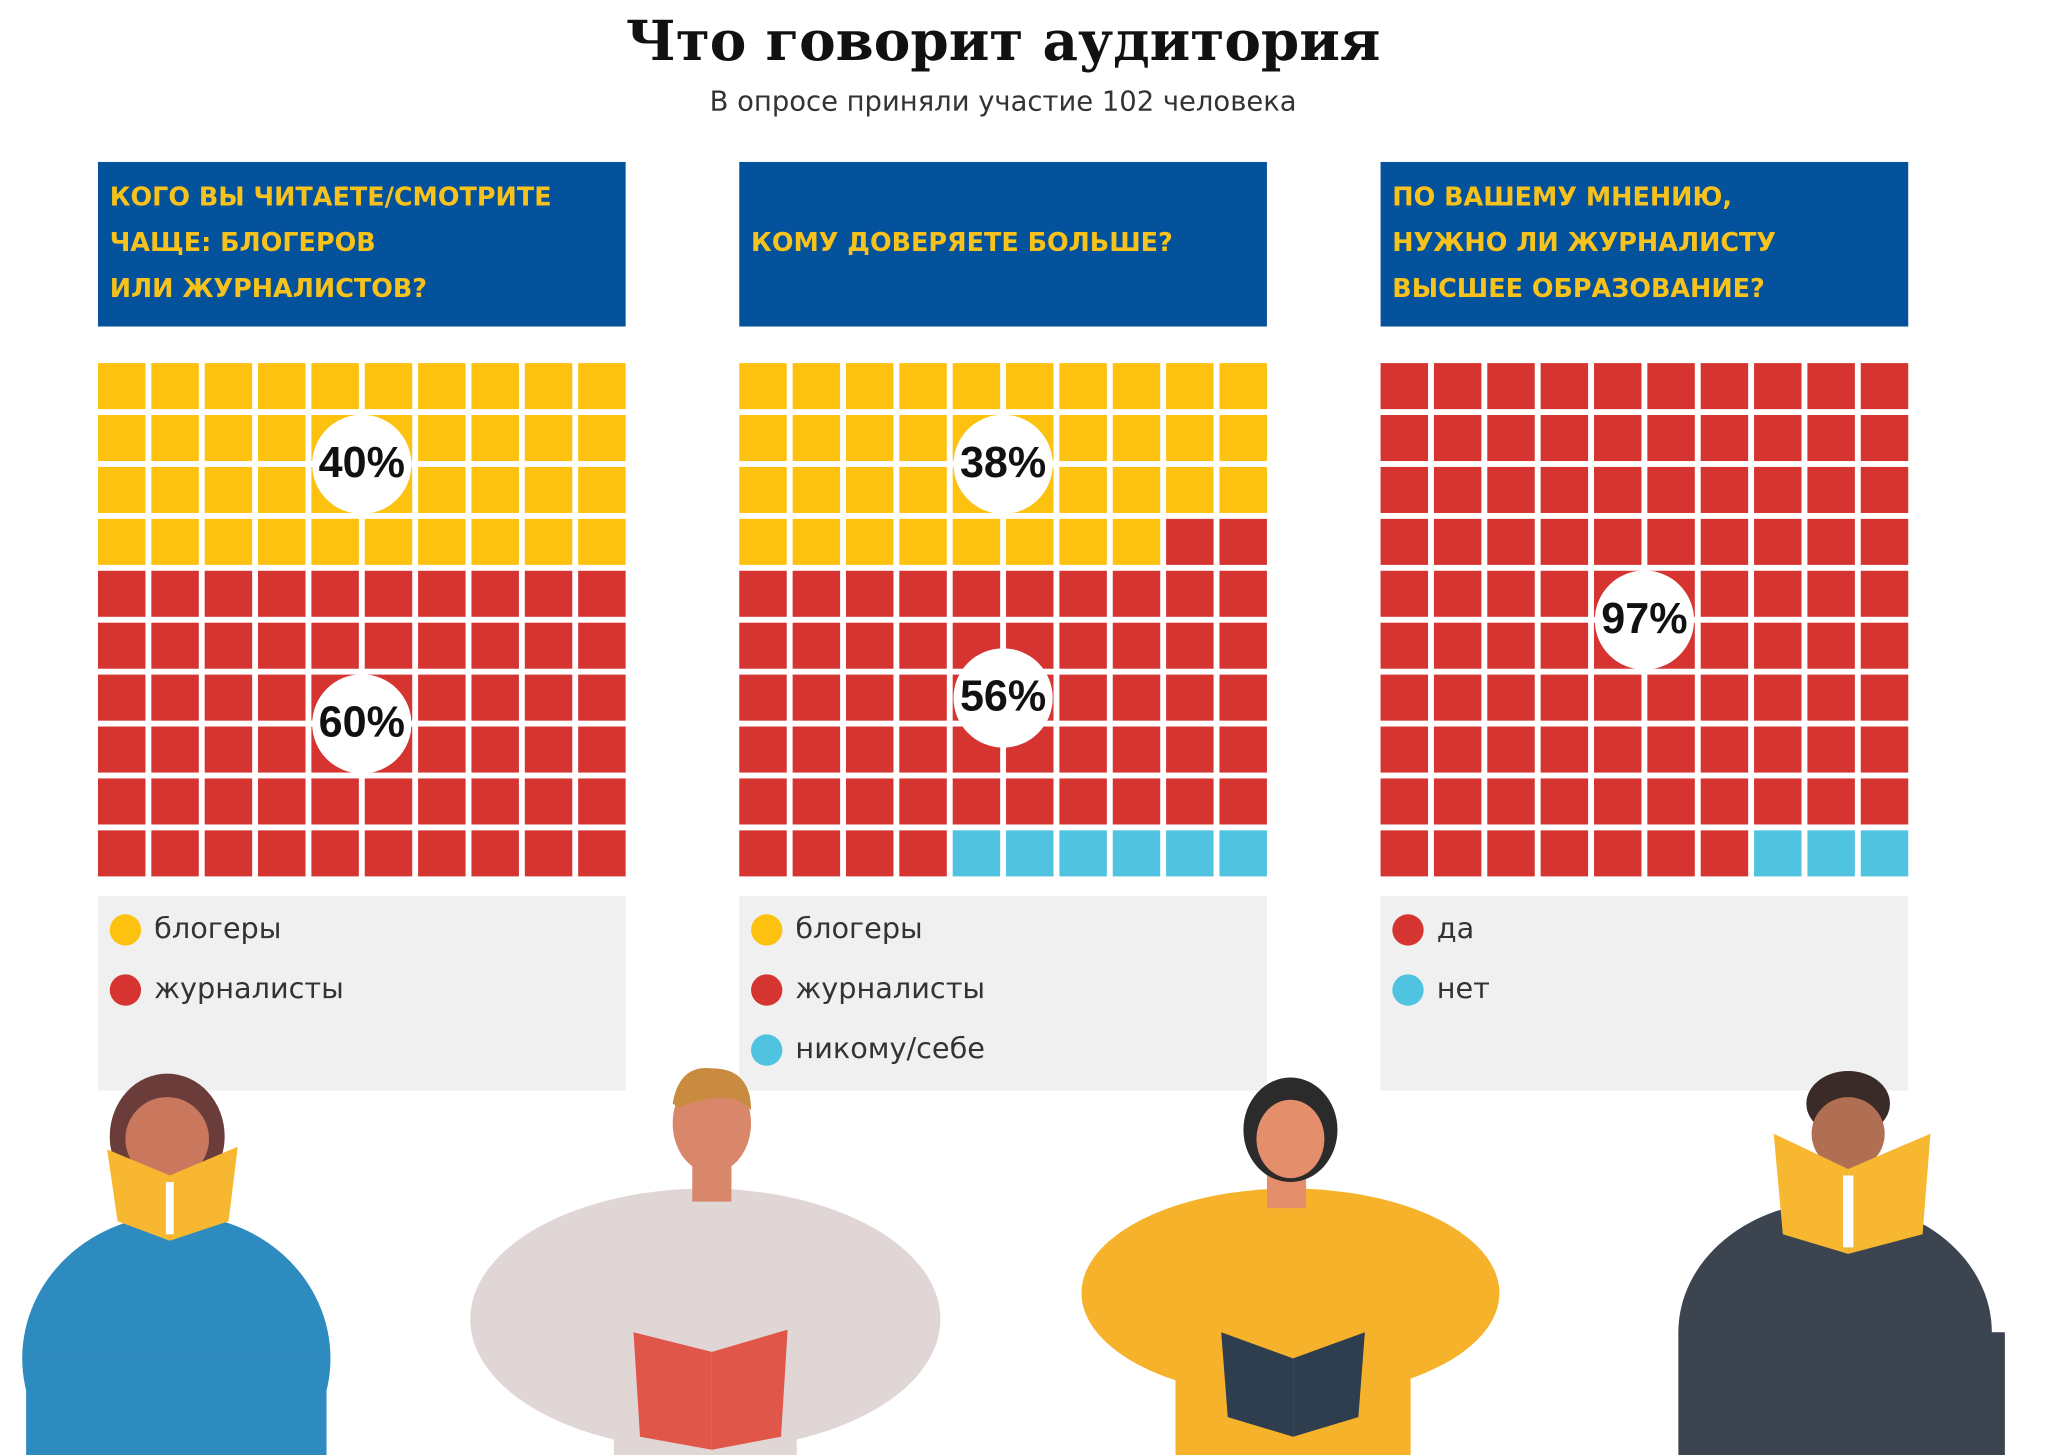  Describe the element at coordinates (962, 243) in the screenshot. I see `question-line: КОМУ ДОВЕРЯЕТЕ БОЛЬШЕ?` at that location.